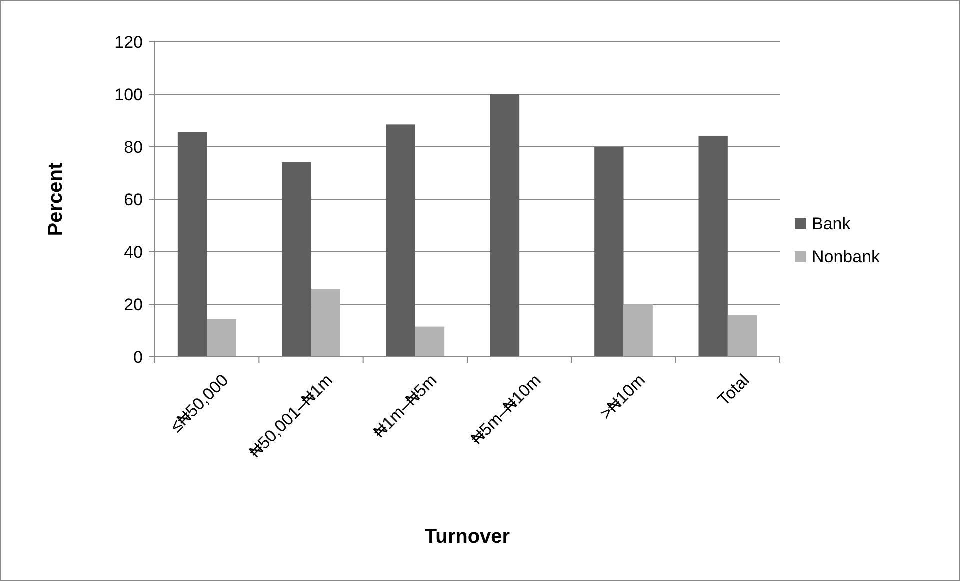 The height and width of the screenshot is (581, 960). Describe the element at coordinates (133, 147) in the screenshot. I see `y-tick-label: 80` at that location.